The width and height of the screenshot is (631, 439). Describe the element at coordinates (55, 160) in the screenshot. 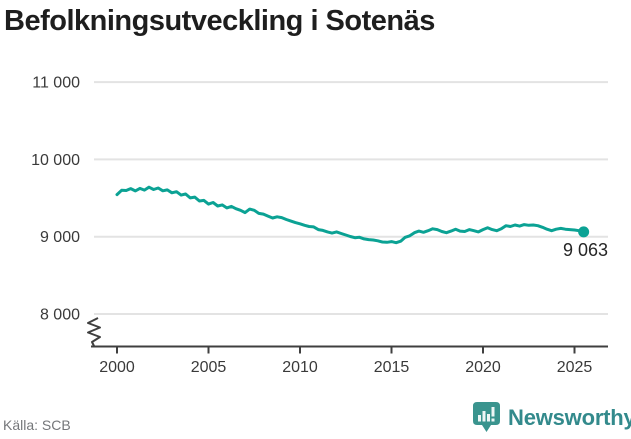

I see `y-tick-label: 10 000` at that location.